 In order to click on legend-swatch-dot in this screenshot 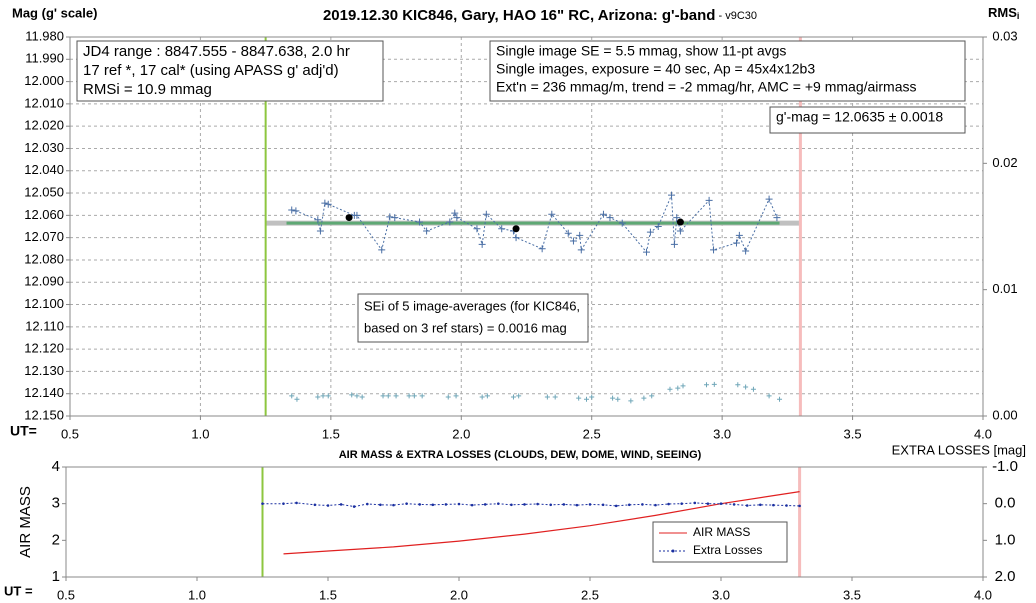, I will do `click(673, 551)`.